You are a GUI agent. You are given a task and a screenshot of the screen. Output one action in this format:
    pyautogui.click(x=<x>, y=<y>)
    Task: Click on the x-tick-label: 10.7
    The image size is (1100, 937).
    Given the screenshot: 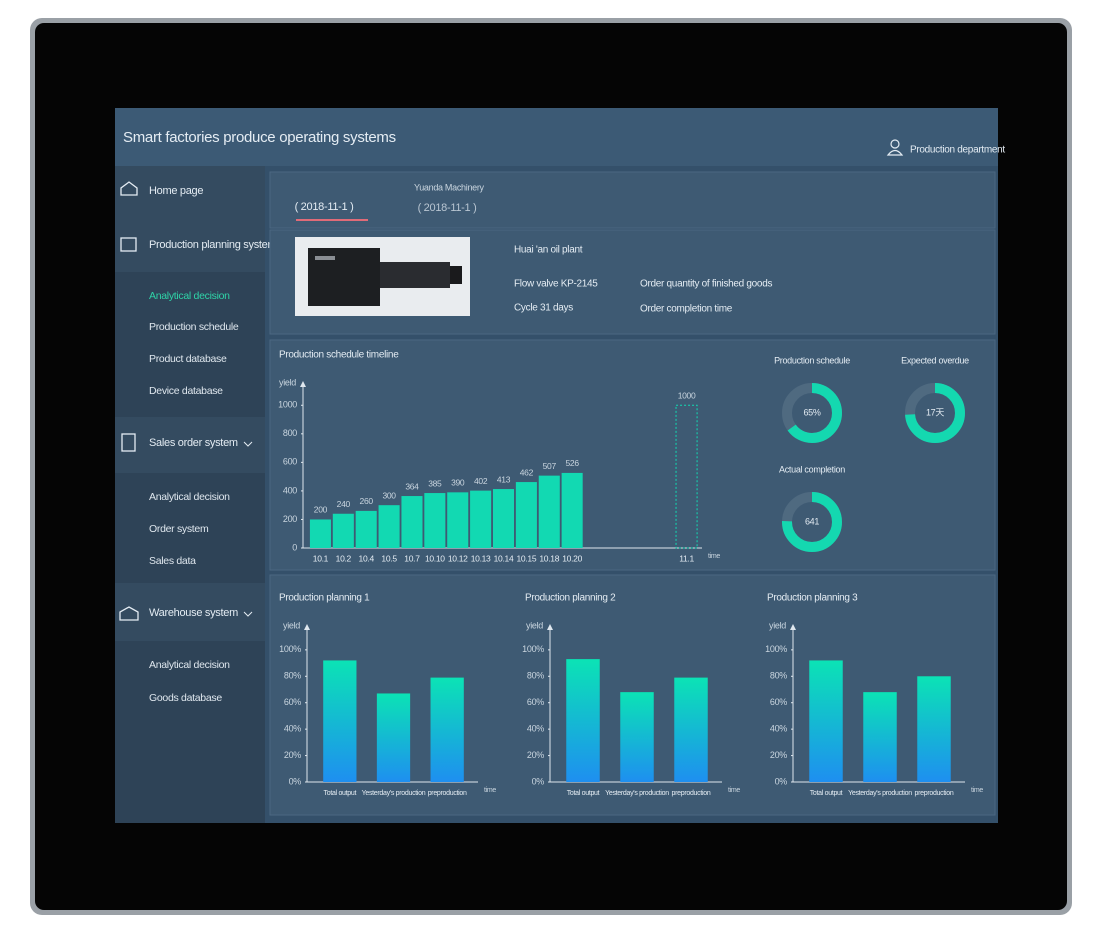 What is the action you would take?
    pyautogui.click(x=412, y=558)
    